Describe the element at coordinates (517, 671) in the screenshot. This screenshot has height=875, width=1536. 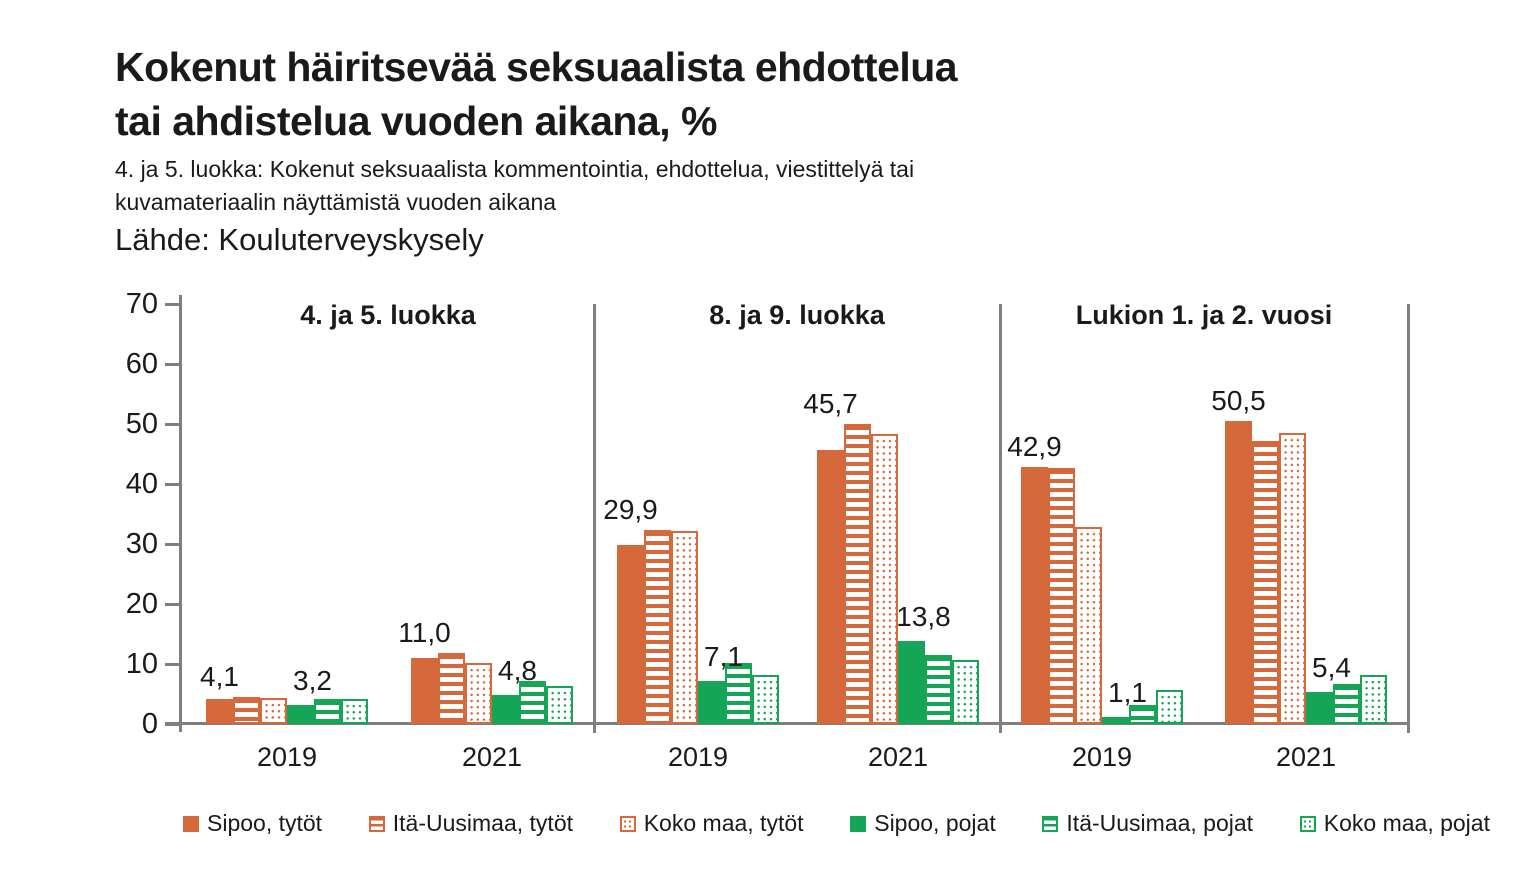
I see `data-label-boys: 4,8` at that location.